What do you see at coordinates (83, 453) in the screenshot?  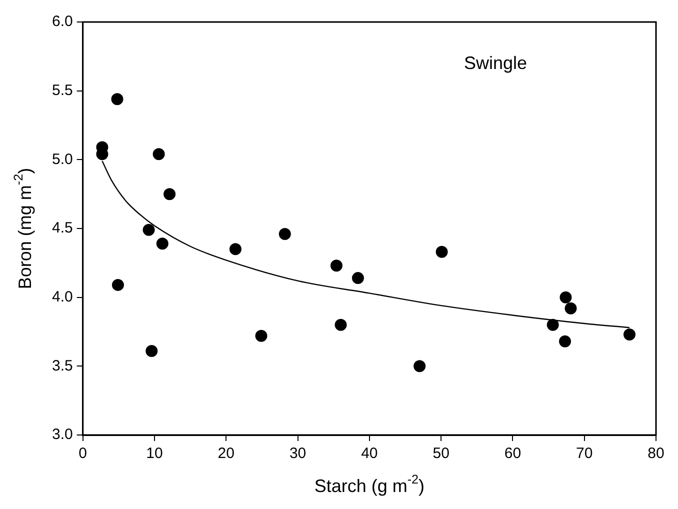 I see `x-tick-label: 0` at bounding box center [83, 453].